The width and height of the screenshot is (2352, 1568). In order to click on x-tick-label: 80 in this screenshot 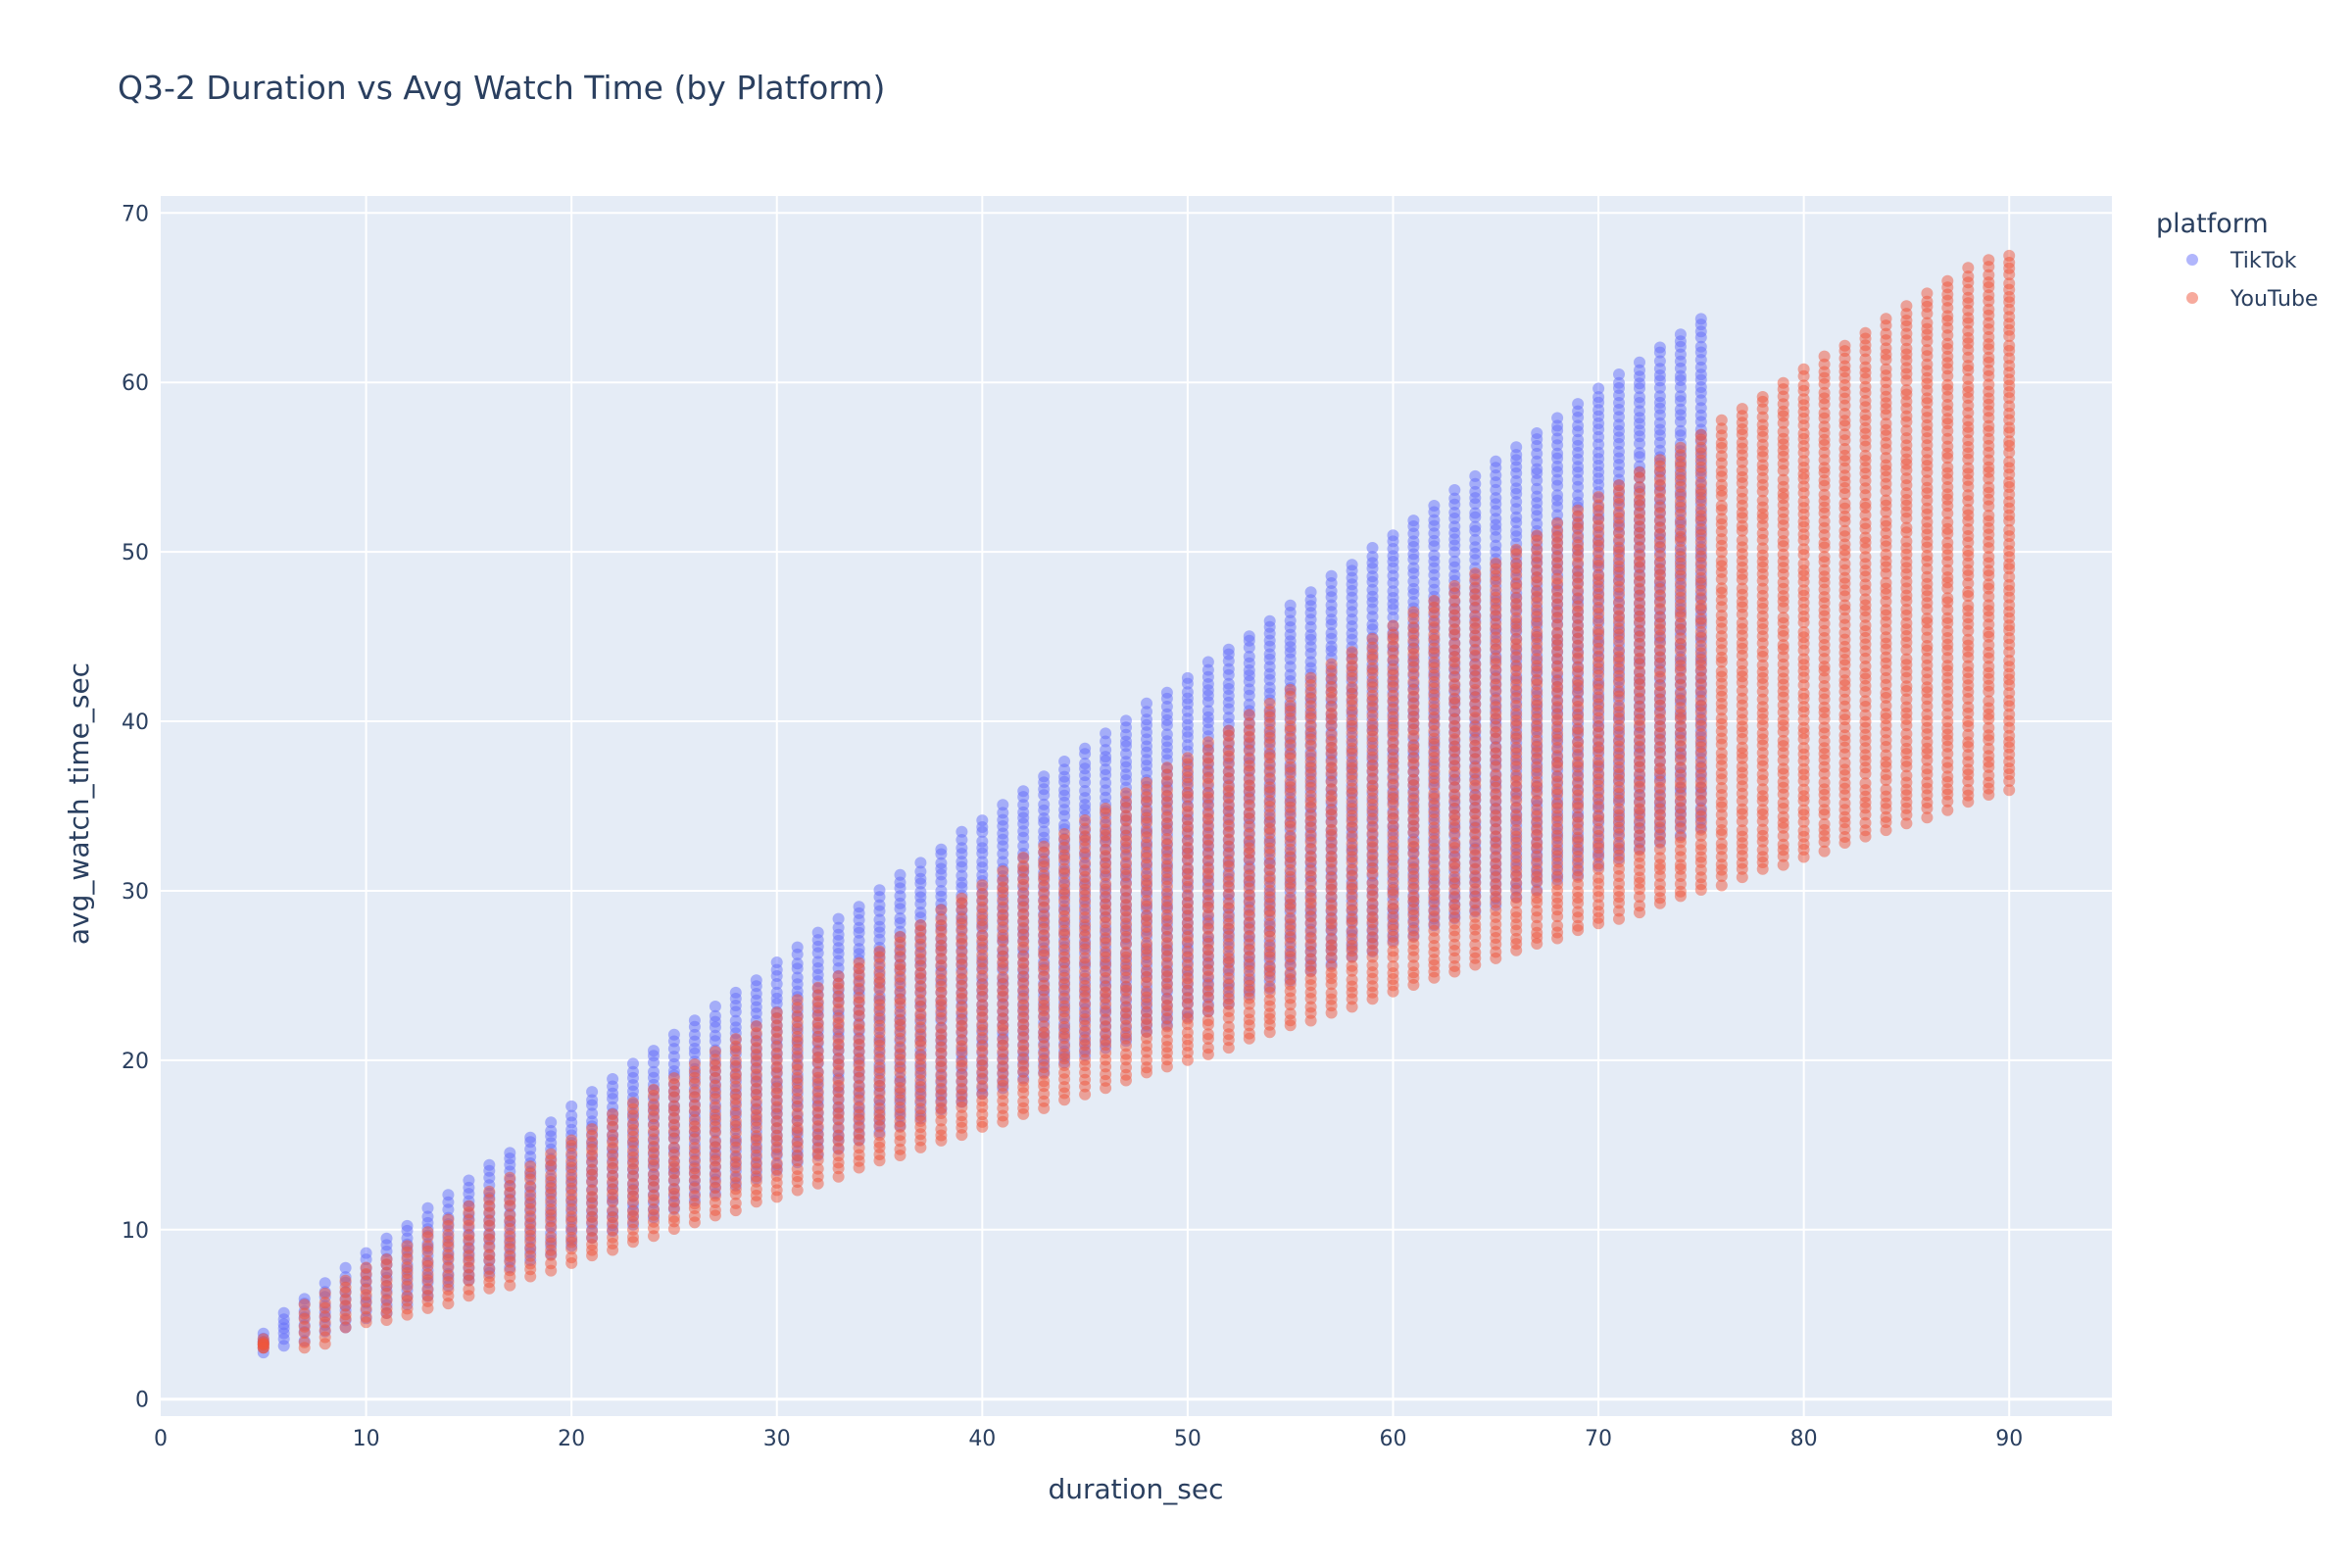, I will do `click(1804, 1439)`.